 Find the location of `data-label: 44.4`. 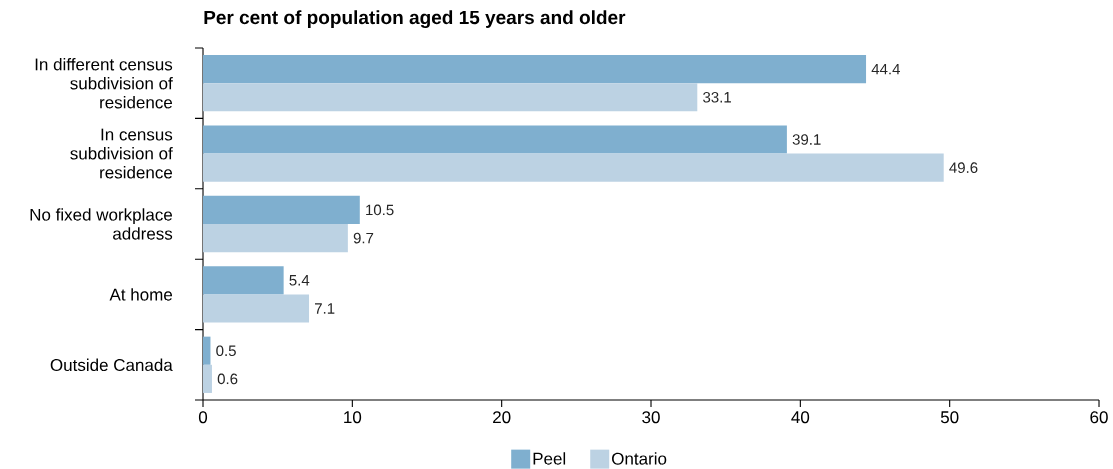

data-label: 44.4 is located at coordinates (885, 69).